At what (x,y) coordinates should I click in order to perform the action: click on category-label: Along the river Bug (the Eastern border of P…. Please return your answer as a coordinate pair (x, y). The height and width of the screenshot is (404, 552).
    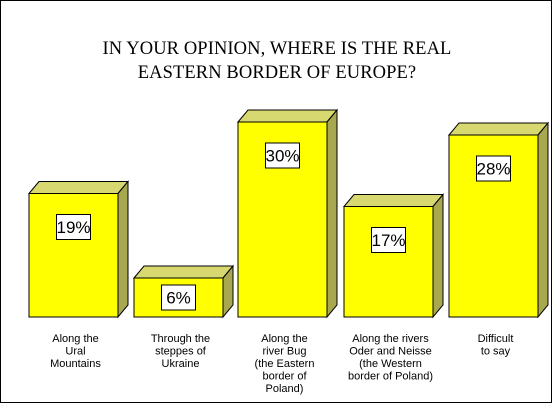
    Looking at the image, I should click on (285, 364).